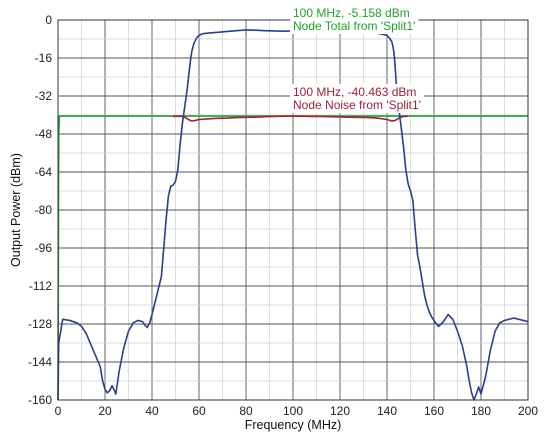 Image resolution: width=550 pixels, height=437 pixels. I want to click on x-tick-label: 60, so click(199, 411).